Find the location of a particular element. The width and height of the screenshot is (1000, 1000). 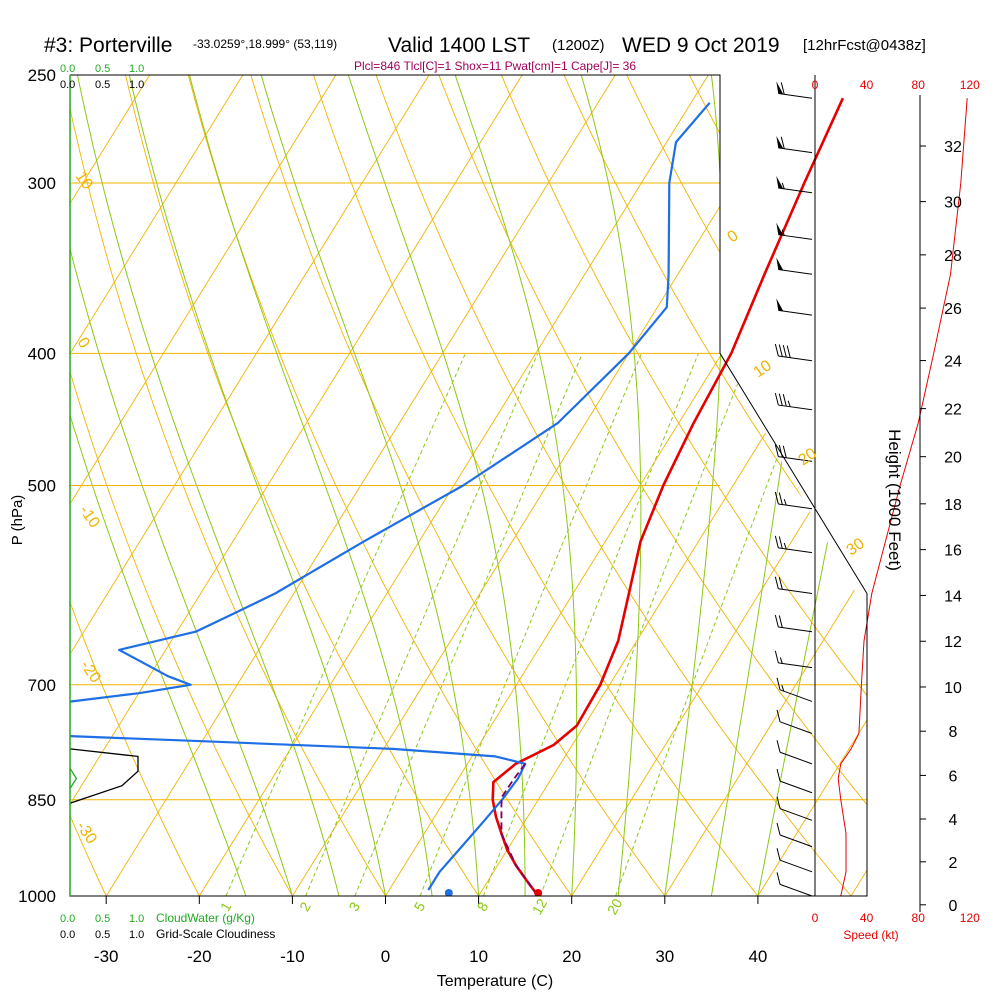

x-tick-label: 30 is located at coordinates (664, 956).